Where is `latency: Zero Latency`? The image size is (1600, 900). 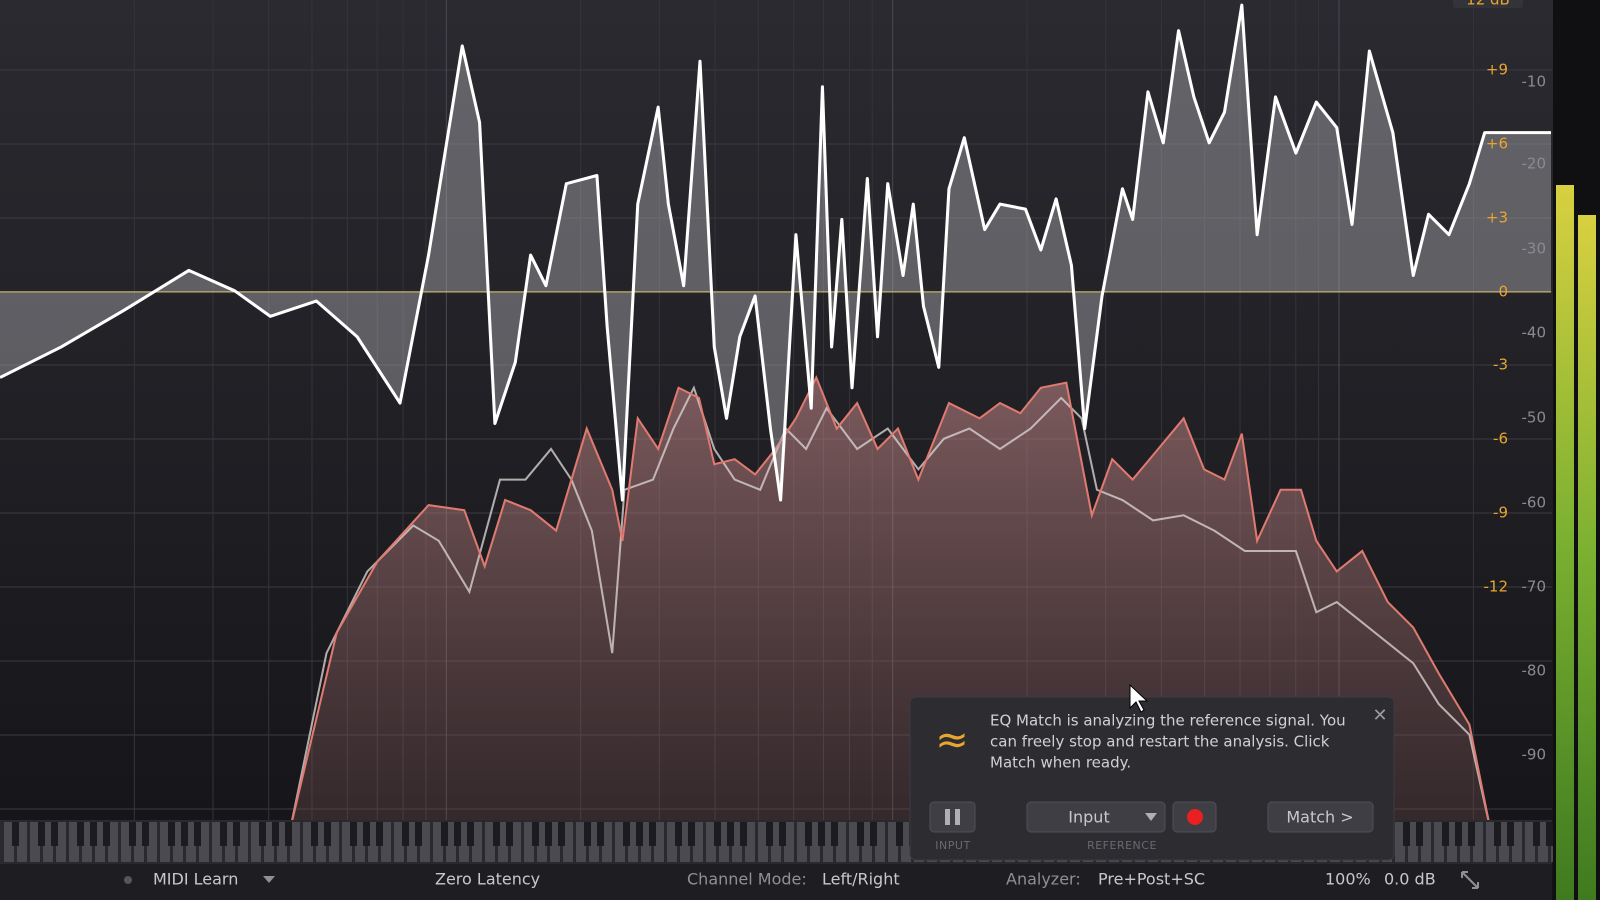
latency: Zero Latency is located at coordinates (487, 879).